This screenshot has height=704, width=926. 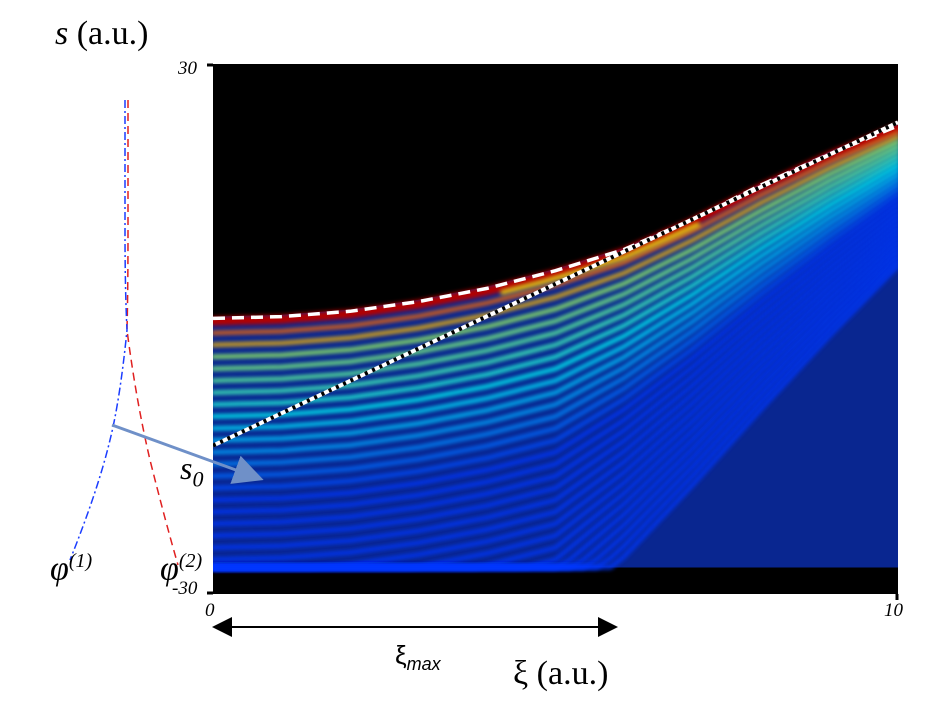 I want to click on y-tick-top: 30, so click(x=187, y=68).